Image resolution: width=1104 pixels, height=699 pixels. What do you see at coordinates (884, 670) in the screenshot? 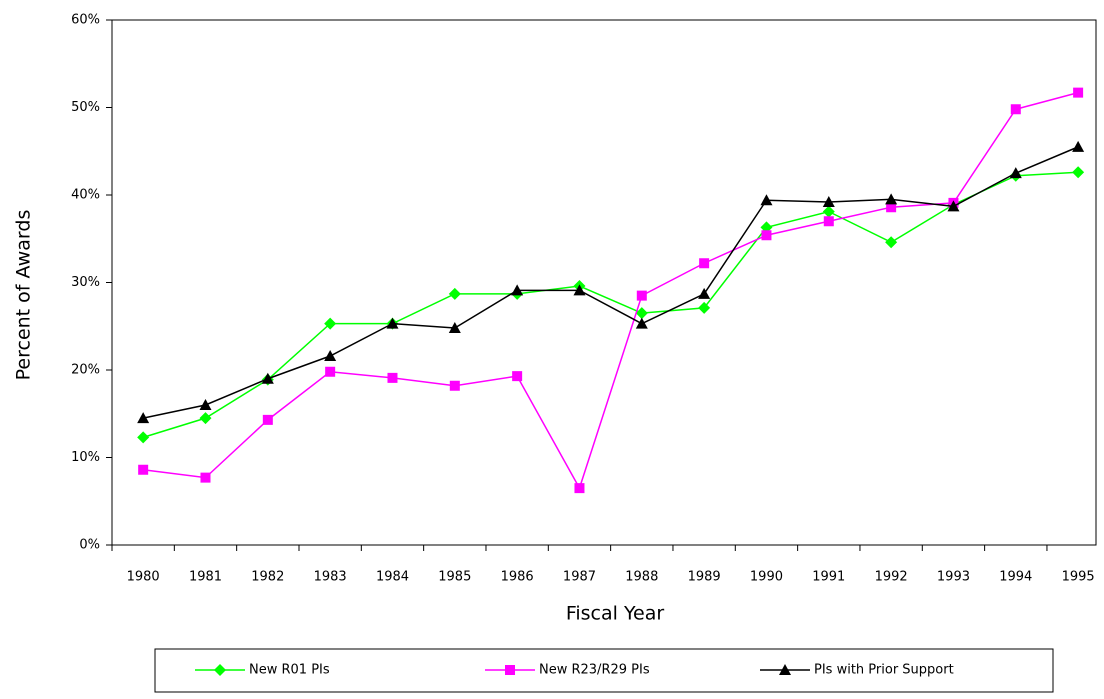
I see `legend-label: PIs with Prior Support` at bounding box center [884, 670].